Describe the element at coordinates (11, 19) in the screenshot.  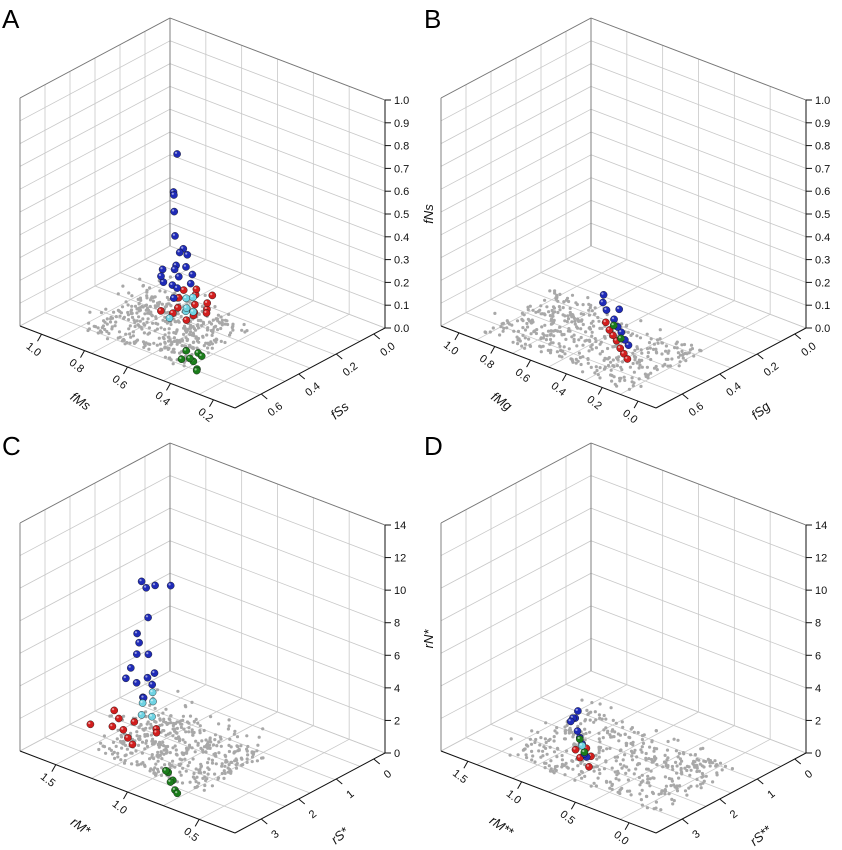
I see `panel-letter: A` at that location.